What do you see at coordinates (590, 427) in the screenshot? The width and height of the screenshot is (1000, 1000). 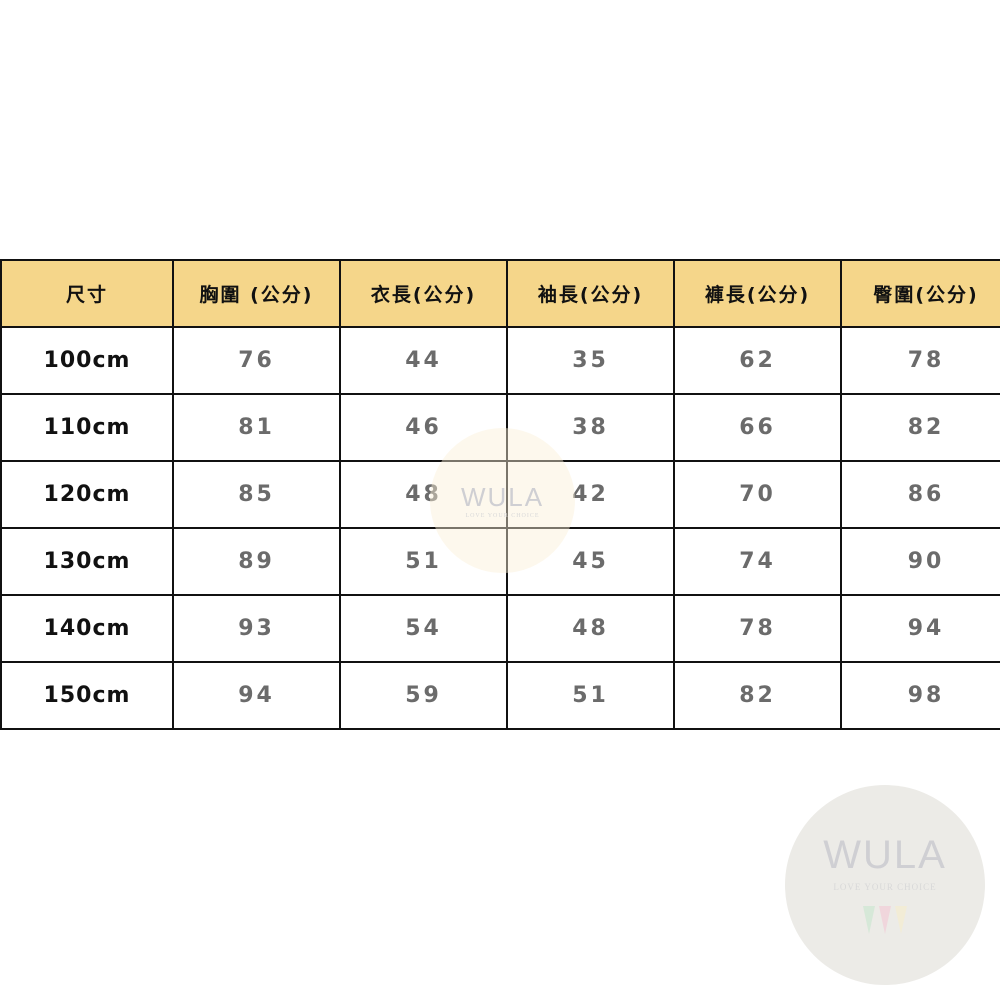 I see `measurement-cell: 38` at bounding box center [590, 427].